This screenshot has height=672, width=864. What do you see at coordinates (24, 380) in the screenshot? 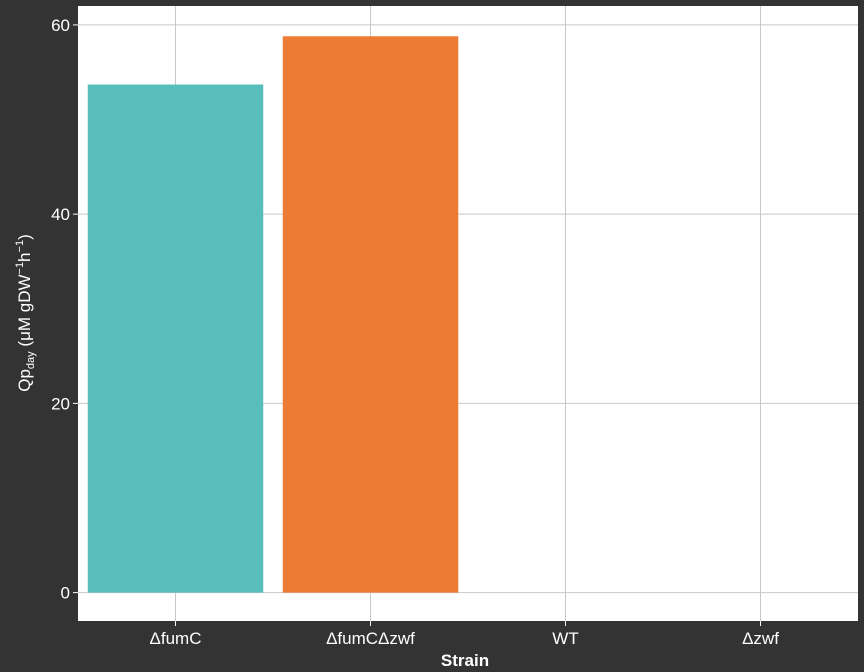
I see `y-axis-title-main: Qp` at bounding box center [24, 380].